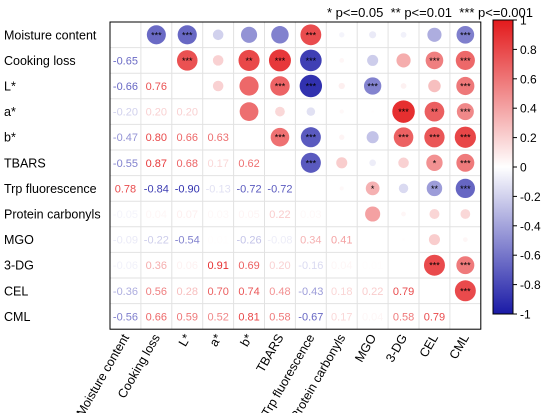 This screenshot has height=413, width=550. Describe the element at coordinates (156, 266) in the screenshot. I see `correlation-value: 0.36` at that location.